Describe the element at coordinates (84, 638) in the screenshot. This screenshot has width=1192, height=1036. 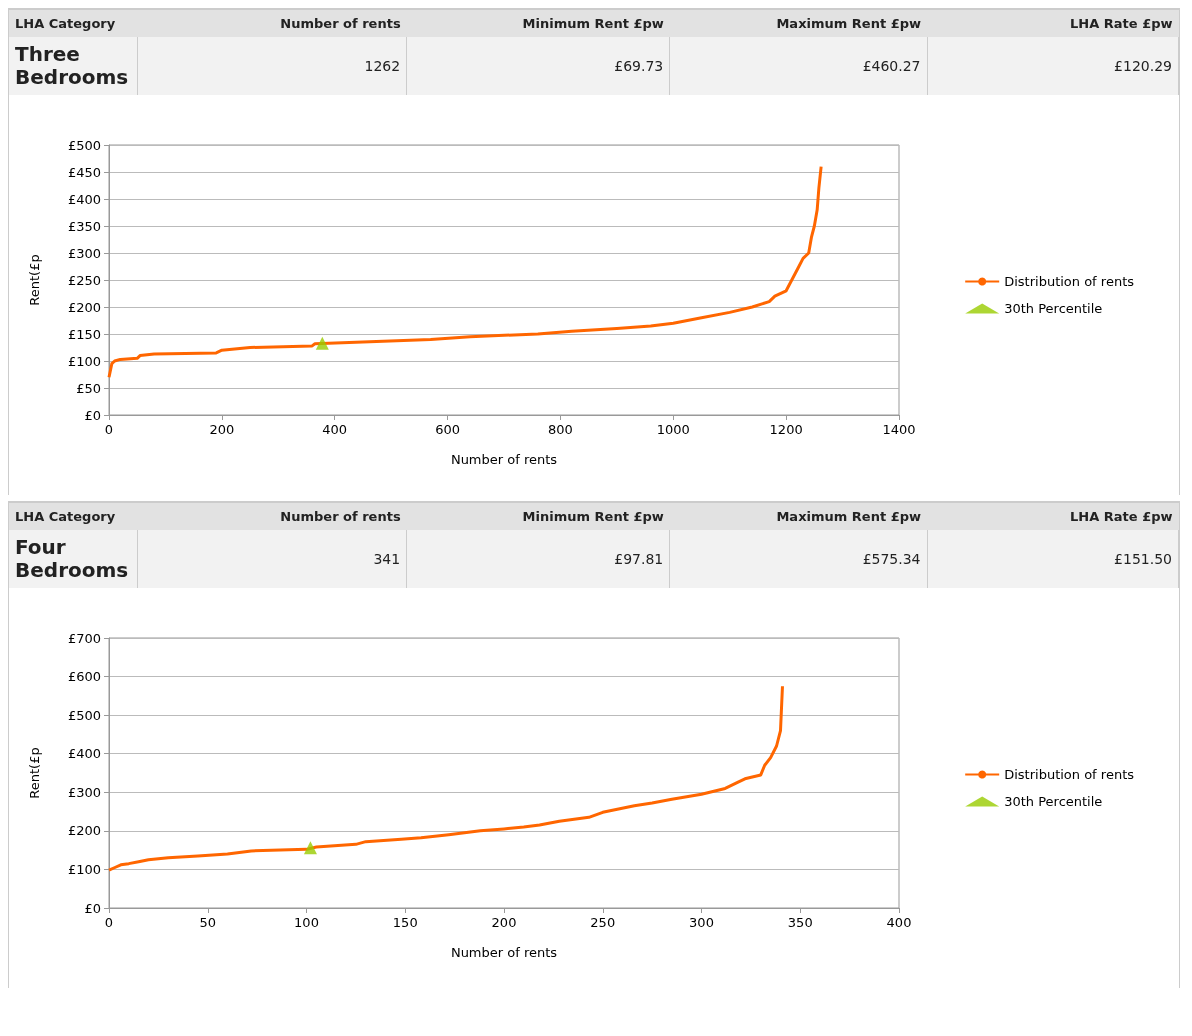
I see `y-tick-label: £700` at that location.